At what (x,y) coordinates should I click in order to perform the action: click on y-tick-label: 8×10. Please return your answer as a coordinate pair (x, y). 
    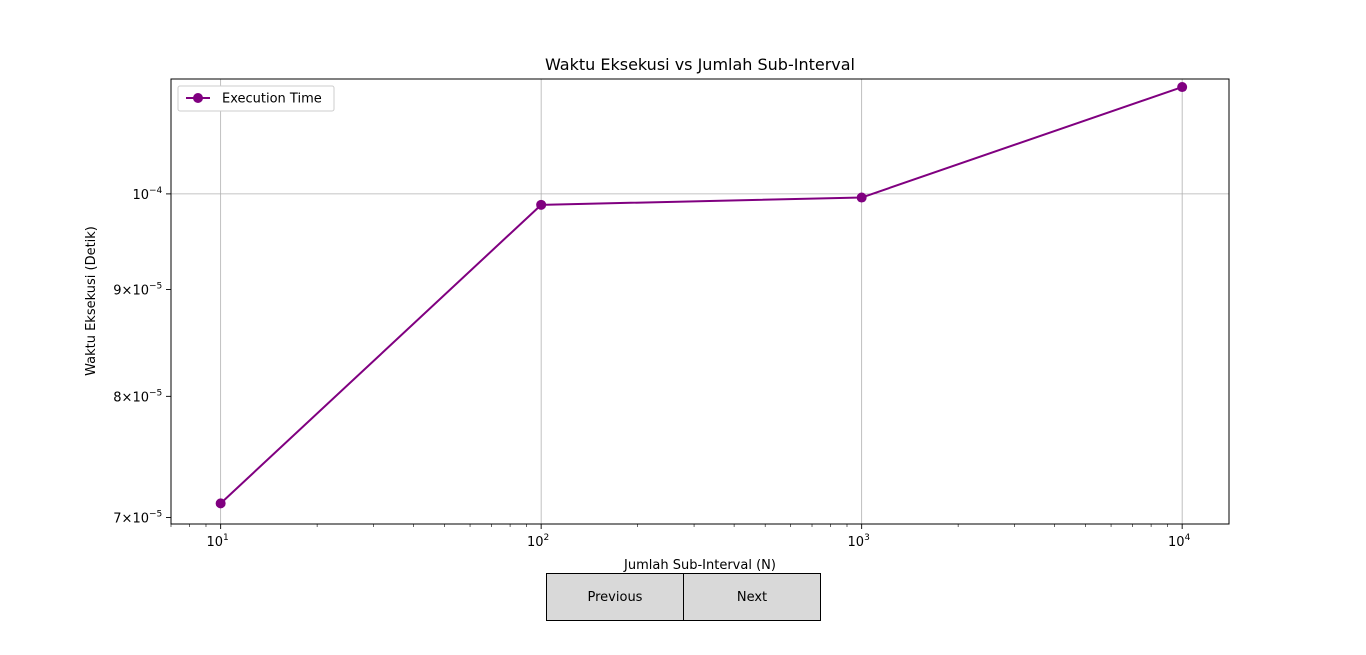
    Looking at the image, I should click on (131, 397).